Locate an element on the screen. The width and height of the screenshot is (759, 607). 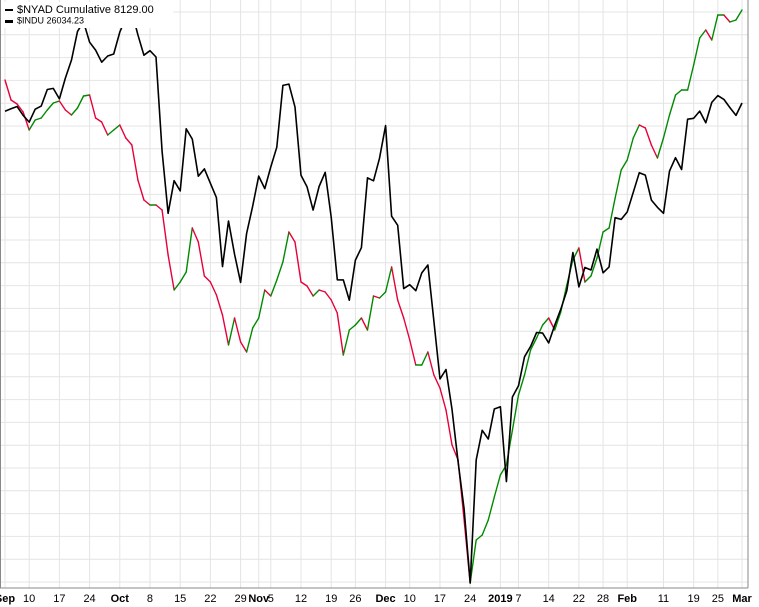
x-tick-label: Oct is located at coordinates (120, 599).